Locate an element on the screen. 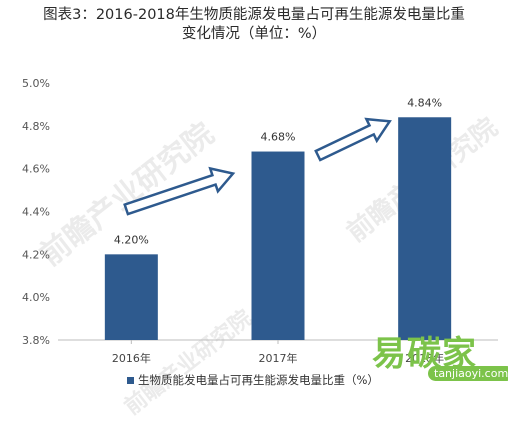 Image resolution: width=508 pixels, height=421 pixels. y-tick-label: 4.8% is located at coordinates (36, 126).